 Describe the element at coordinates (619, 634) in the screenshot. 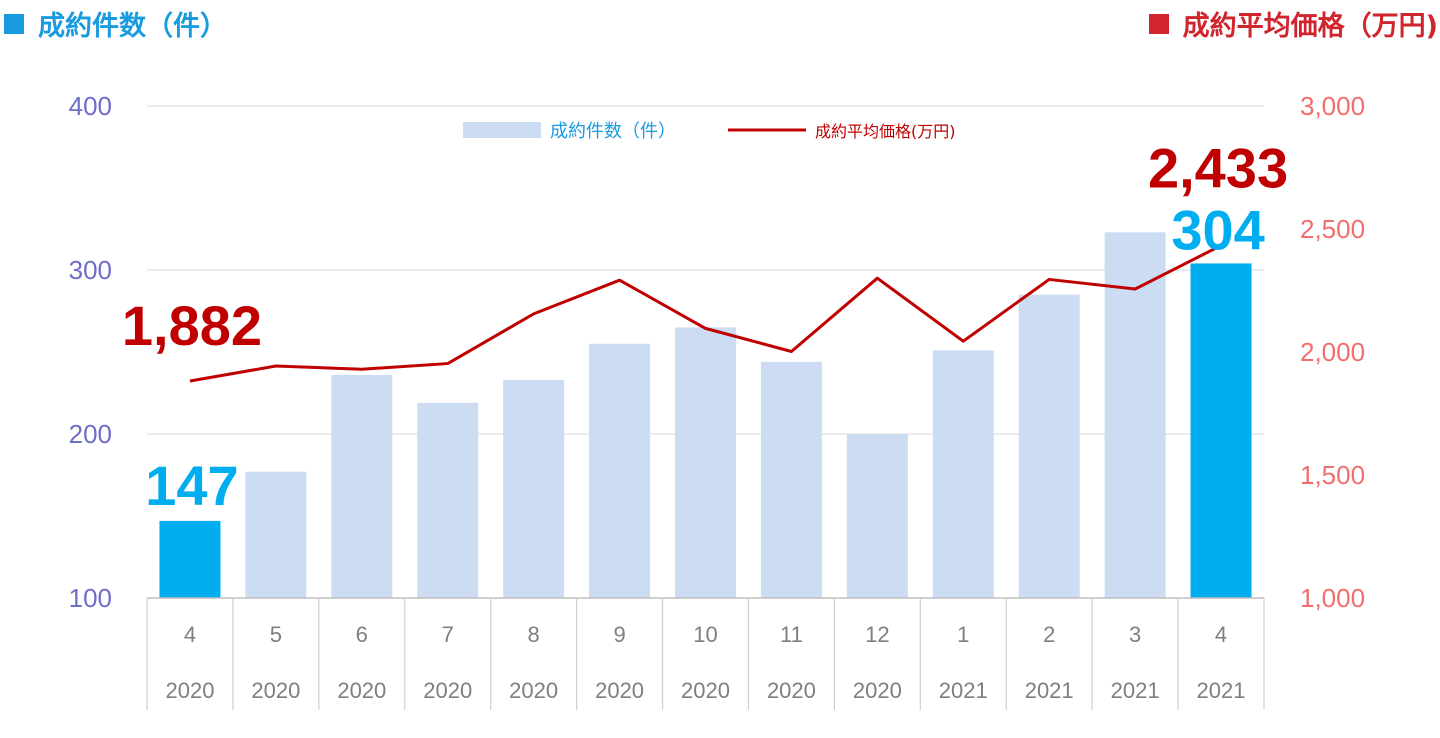

I see `x-month-label: 9` at that location.